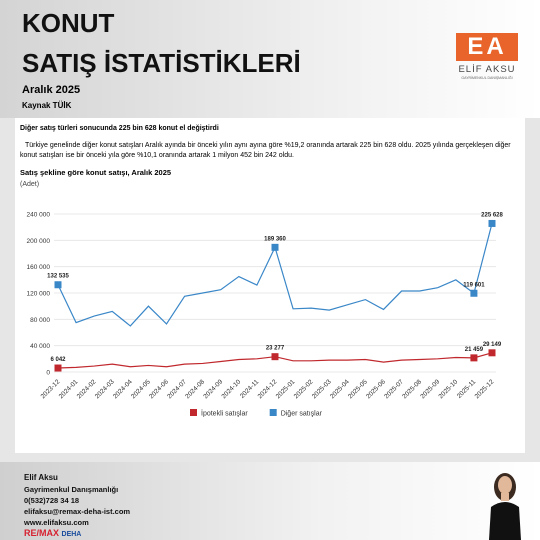  Describe the element at coordinates (52, 500) in the screenshot. I see `footer-phone: 0(532)728 34 18` at that location.